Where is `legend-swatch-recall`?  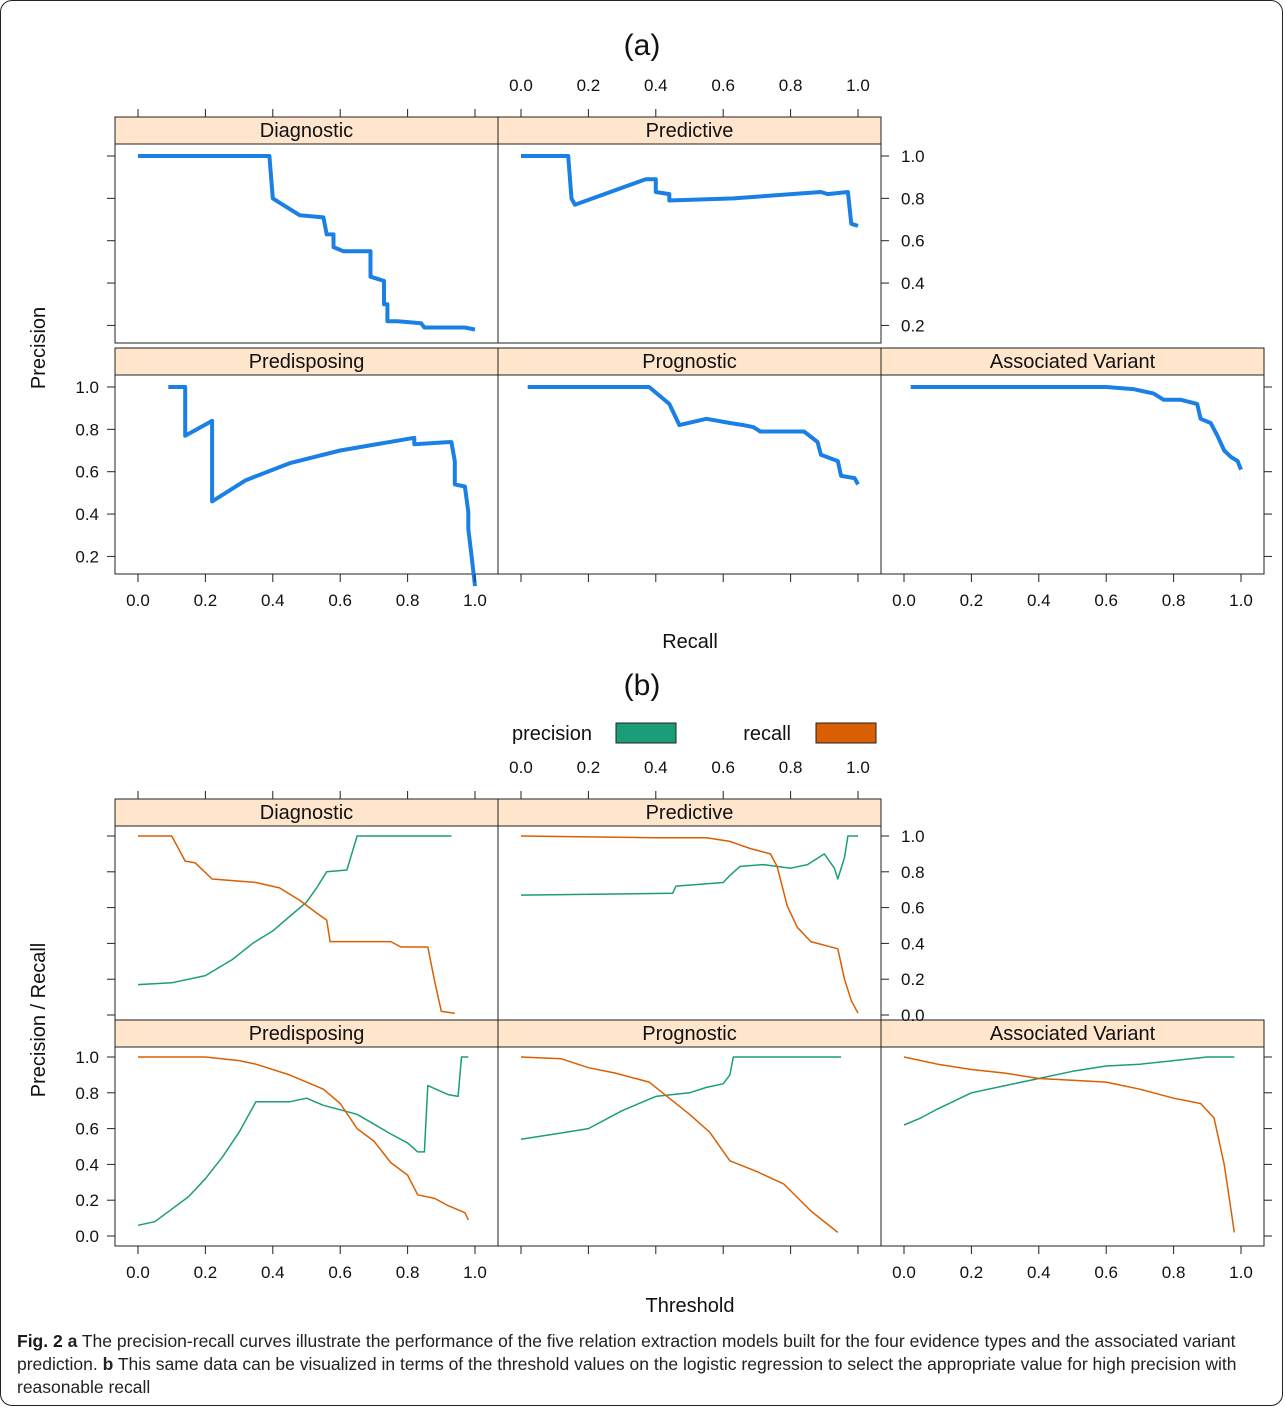
legend-swatch-recall is located at coordinates (846, 733).